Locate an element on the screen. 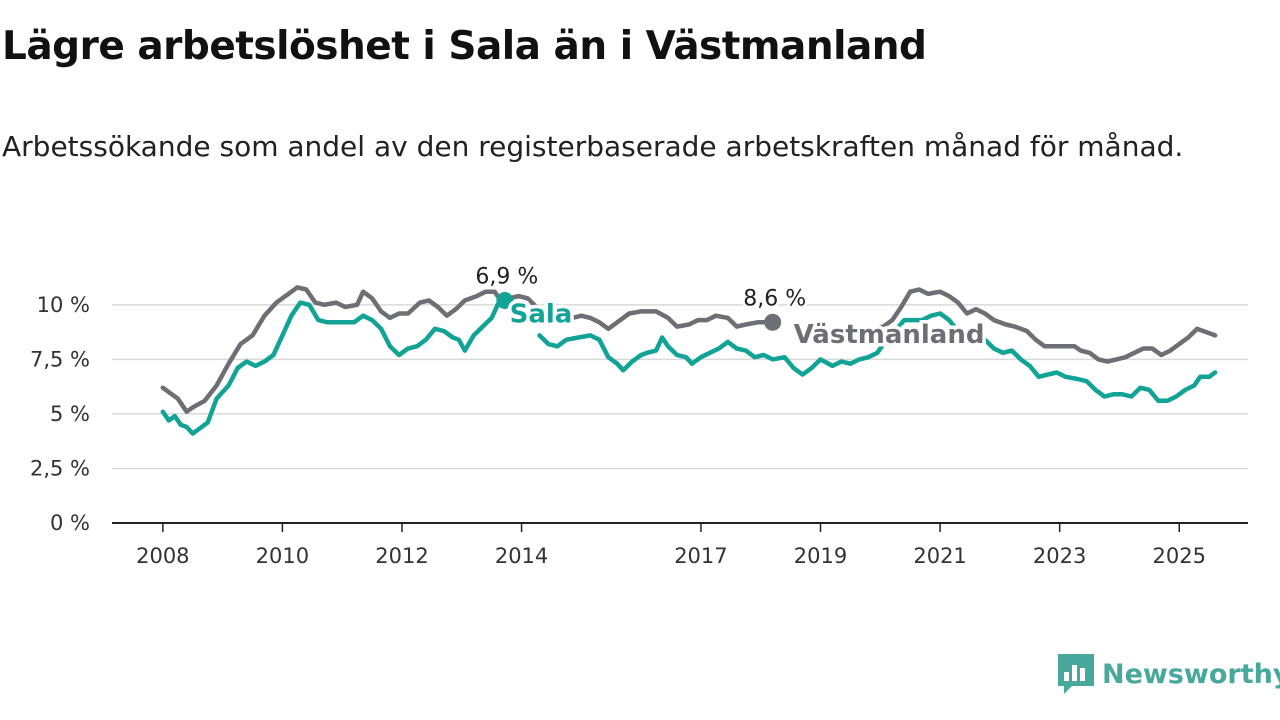 This screenshot has height=720, width=1280. y-tick-label: 5 % is located at coordinates (70, 414).